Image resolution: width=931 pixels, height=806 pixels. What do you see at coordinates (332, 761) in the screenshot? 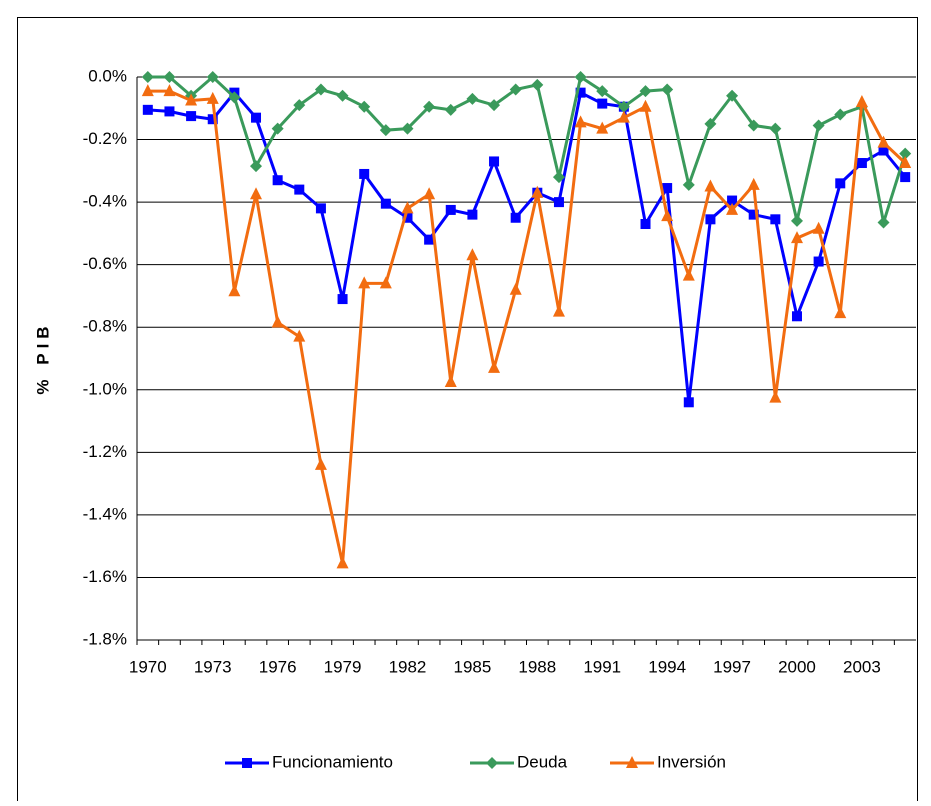
I see `legend-label: Funcionamiento` at bounding box center [332, 761].